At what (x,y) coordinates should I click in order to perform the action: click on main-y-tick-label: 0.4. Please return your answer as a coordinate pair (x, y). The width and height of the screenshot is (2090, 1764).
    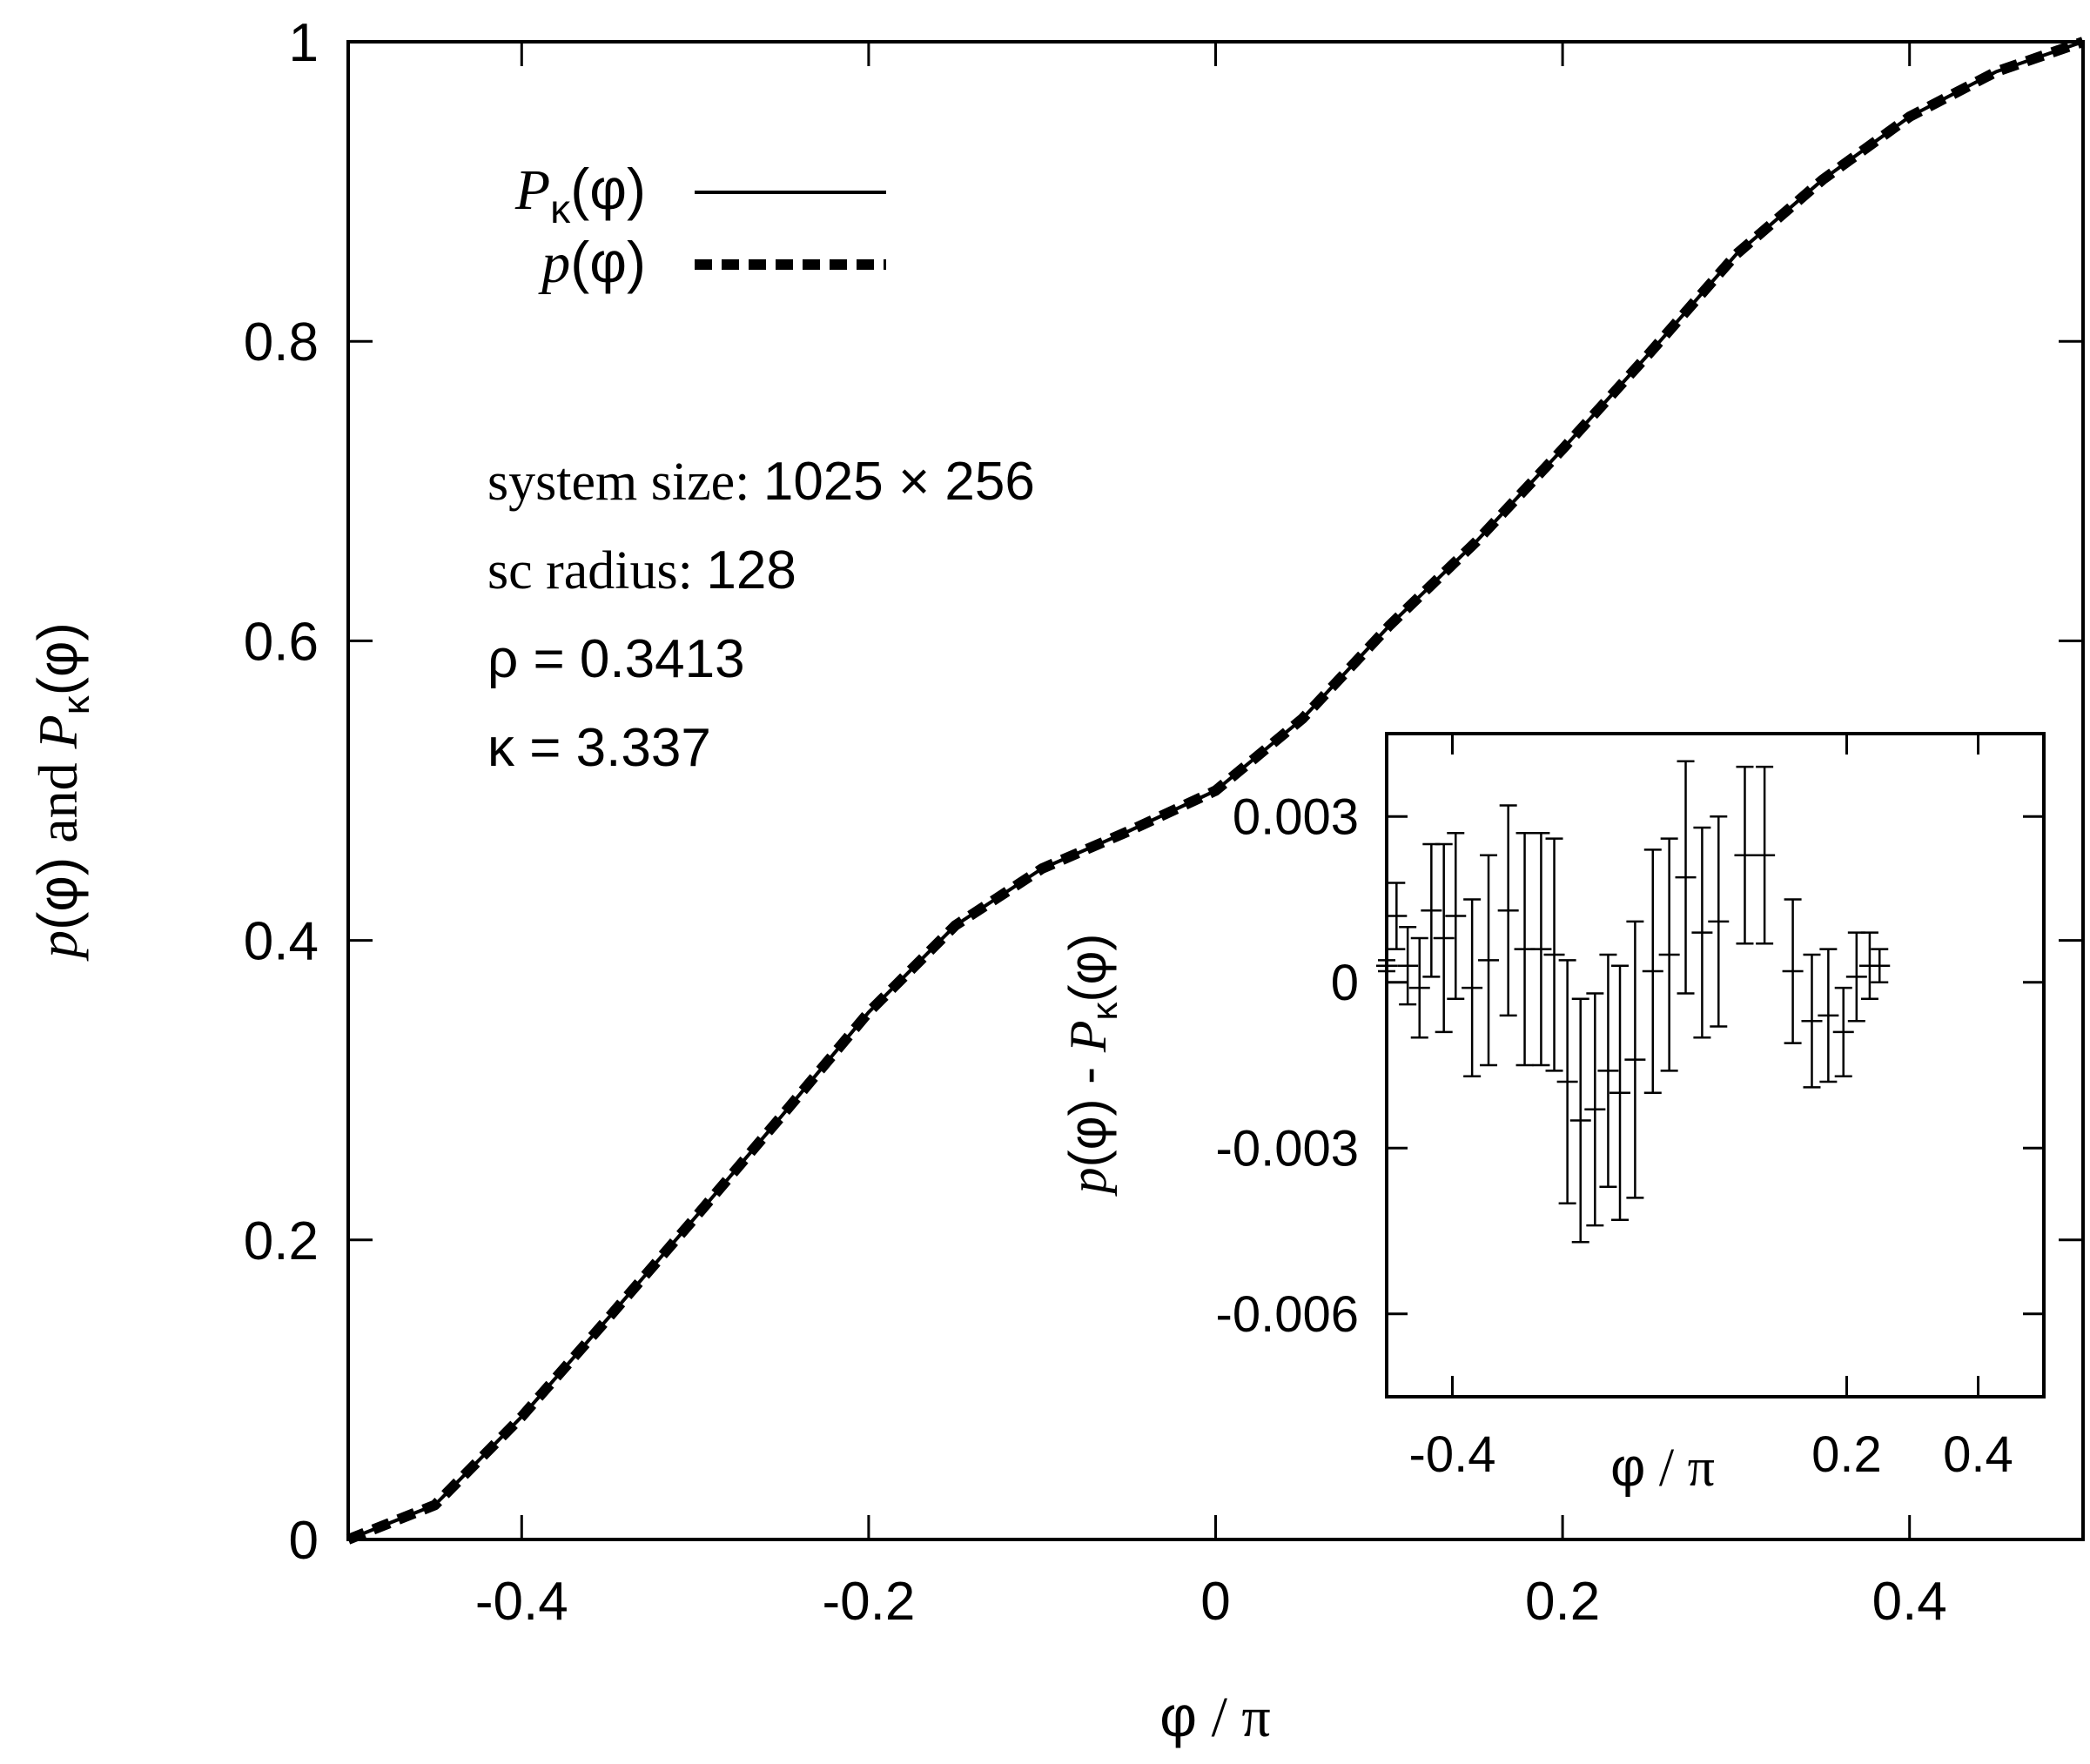
    Looking at the image, I should click on (281, 942).